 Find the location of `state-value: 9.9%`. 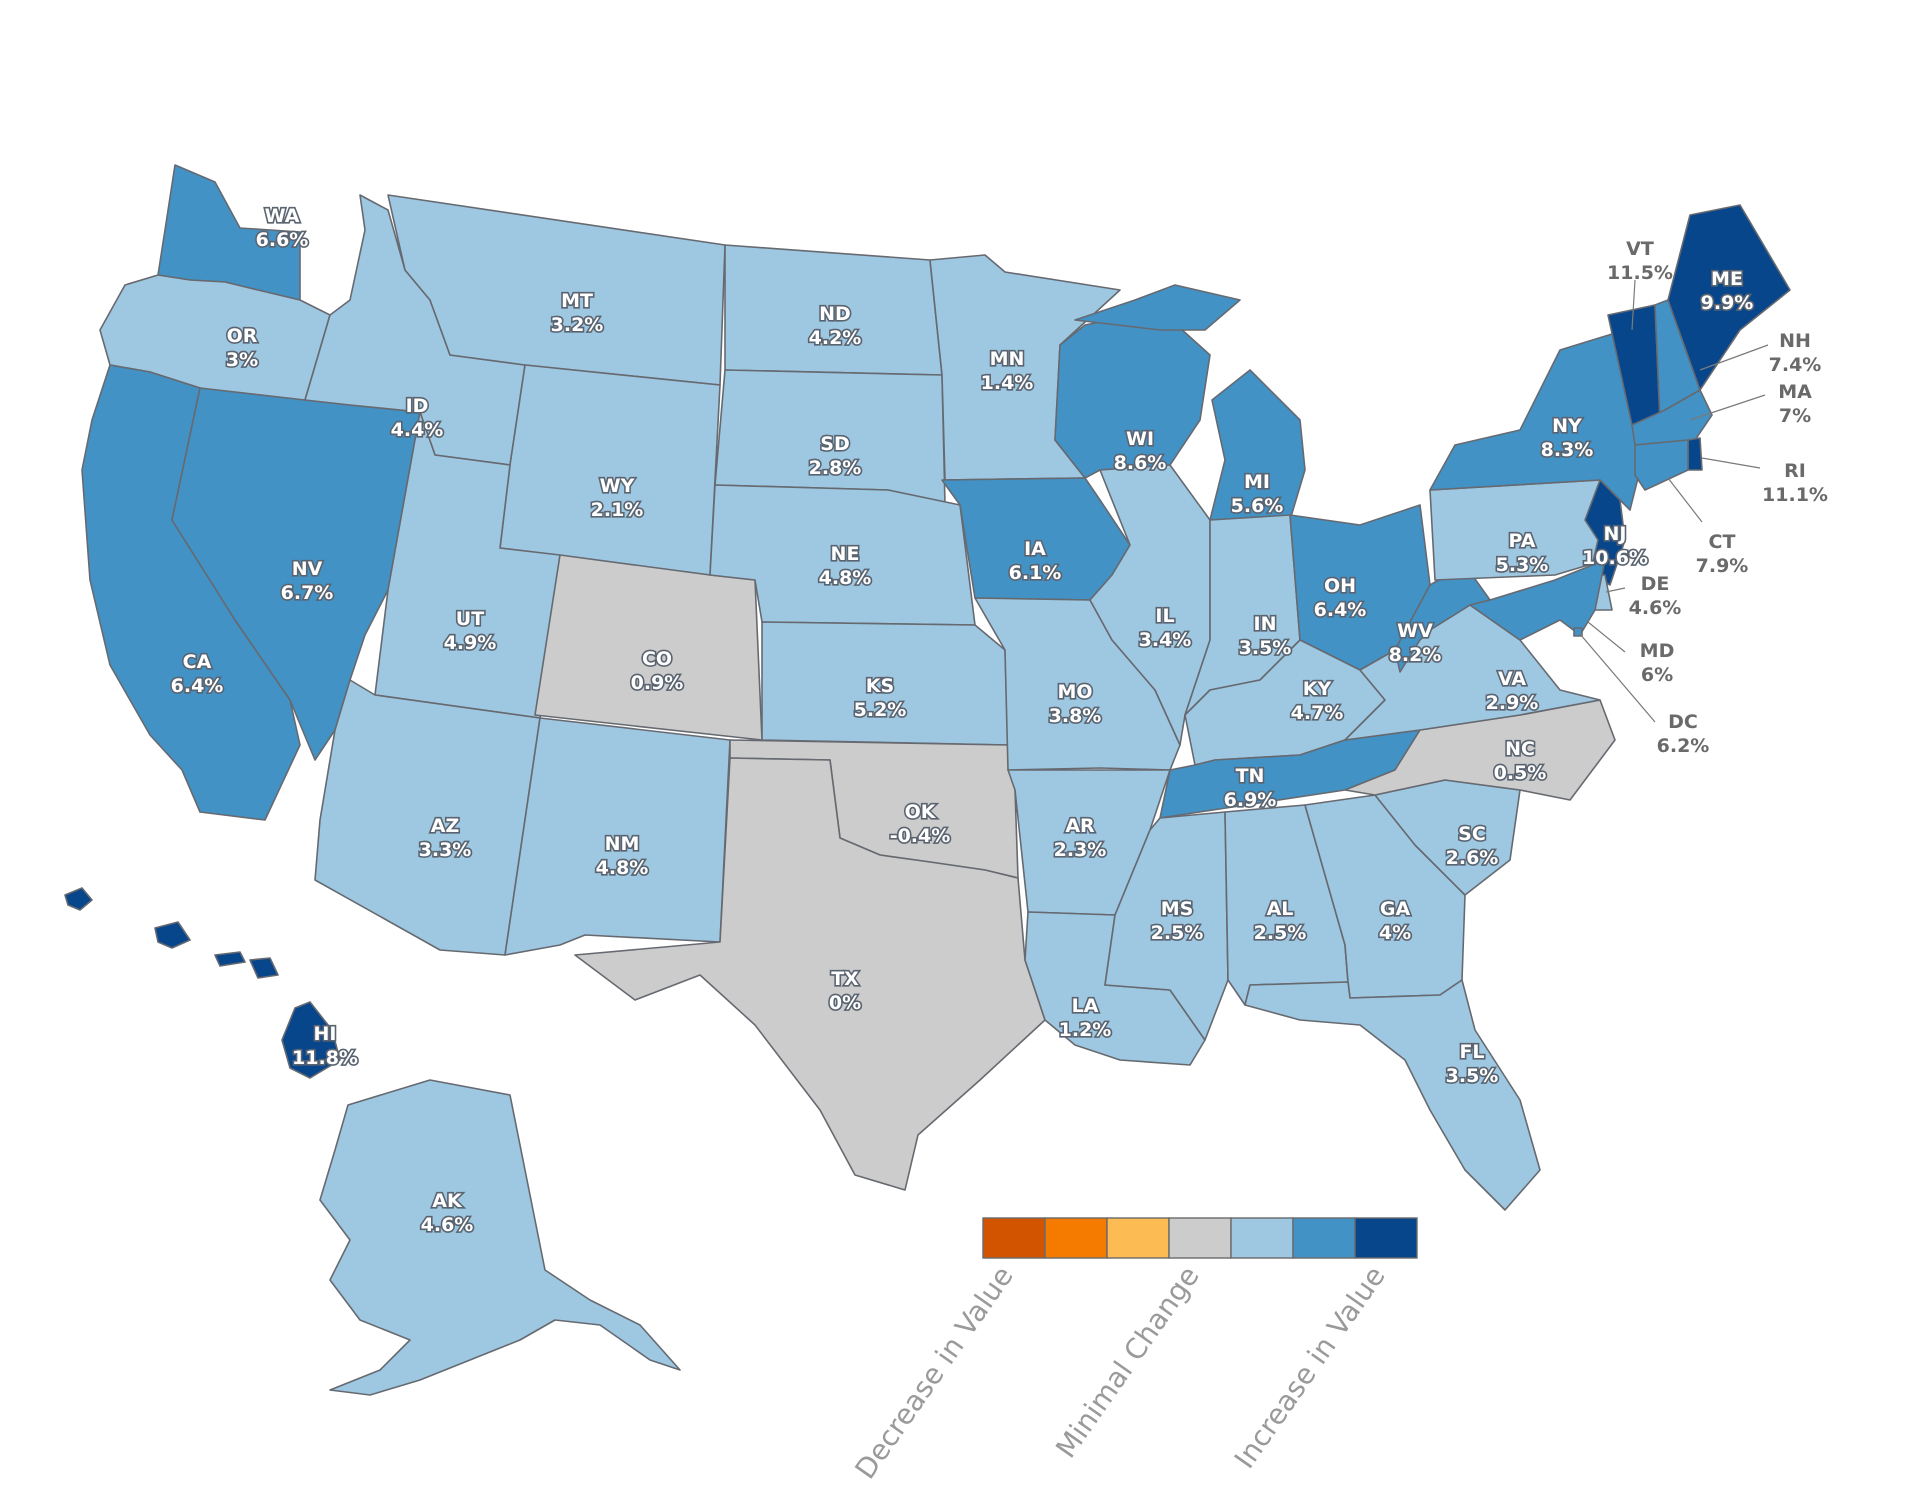

state-value: 9.9% is located at coordinates (1727, 303).